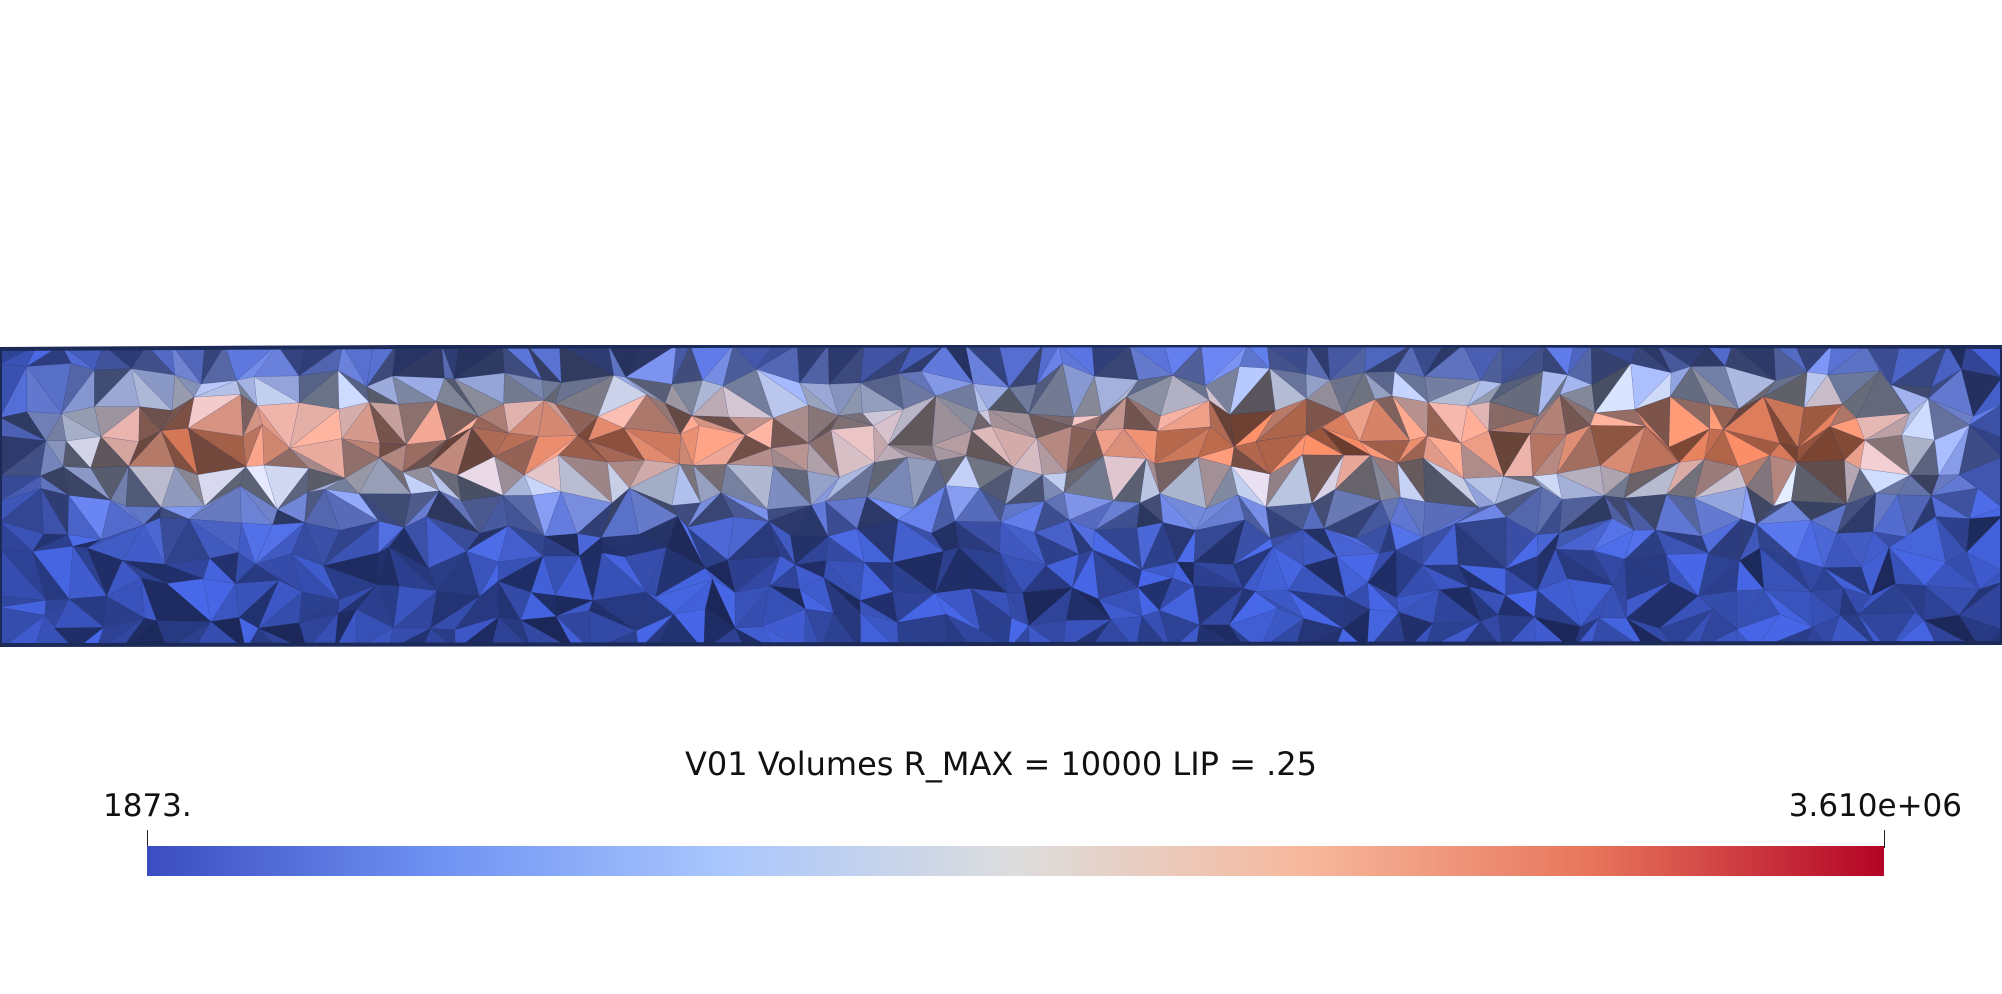 Image resolution: width=2002 pixels, height=994 pixels. I want to click on colorbar-gradient, so click(1015, 861).